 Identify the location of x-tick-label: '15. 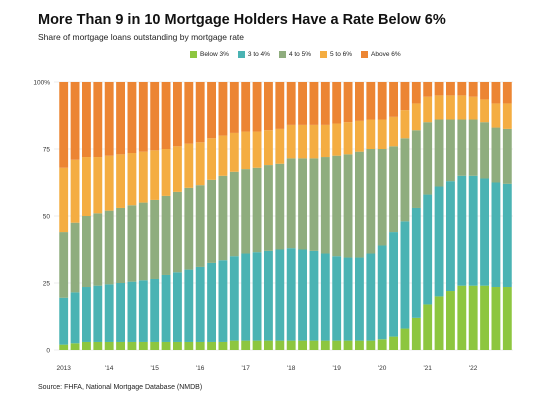
(154, 368).